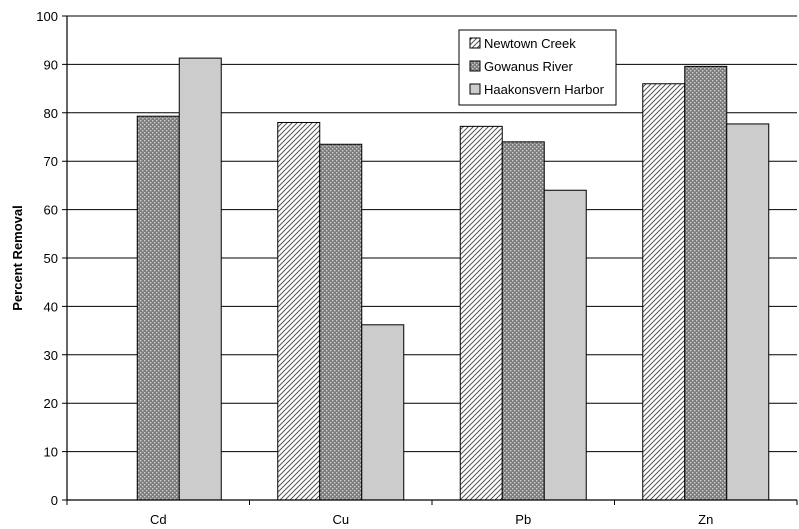 This screenshot has width=799, height=529. Describe the element at coordinates (54, 500) in the screenshot. I see `y-tick-label: 0` at that location.